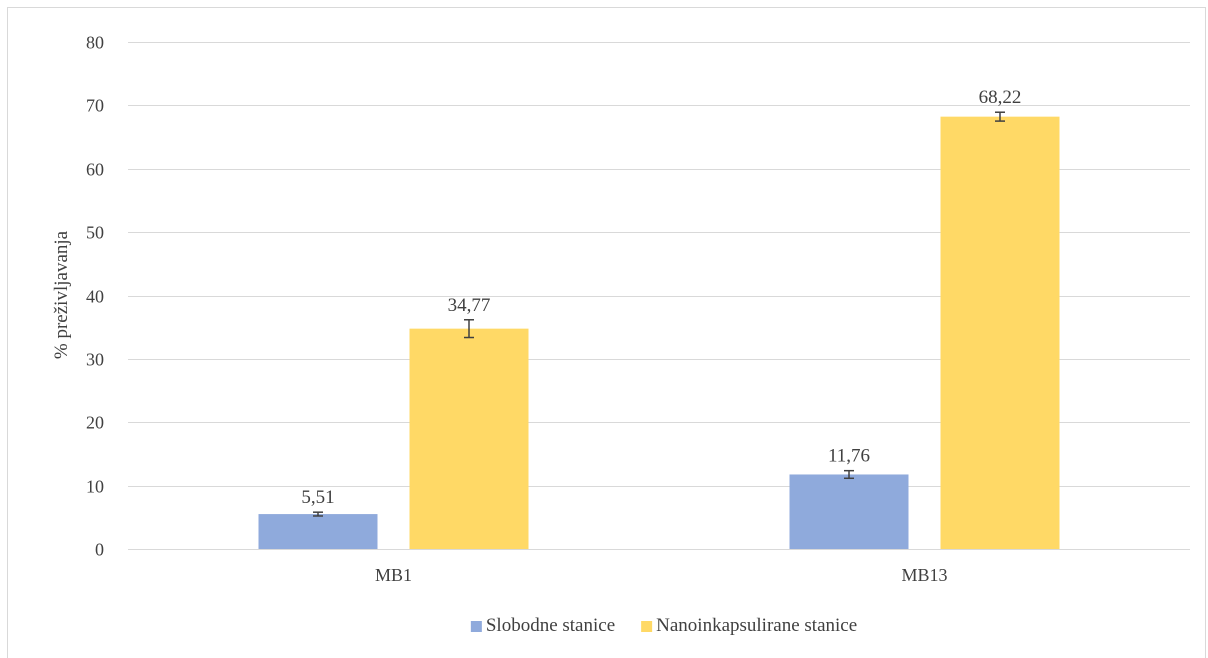  Describe the element at coordinates (95, 487) in the screenshot. I see `y-tick-label: 10` at that location.